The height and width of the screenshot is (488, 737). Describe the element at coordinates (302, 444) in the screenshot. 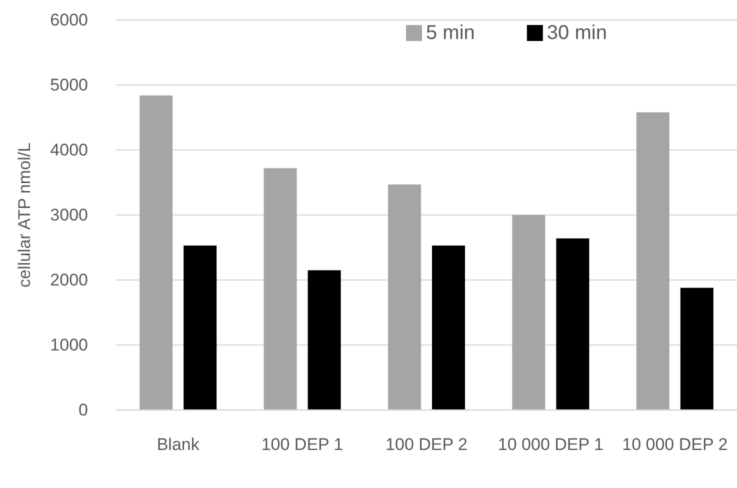

I see `x-tick-label: 100 DEP 1` at that location.